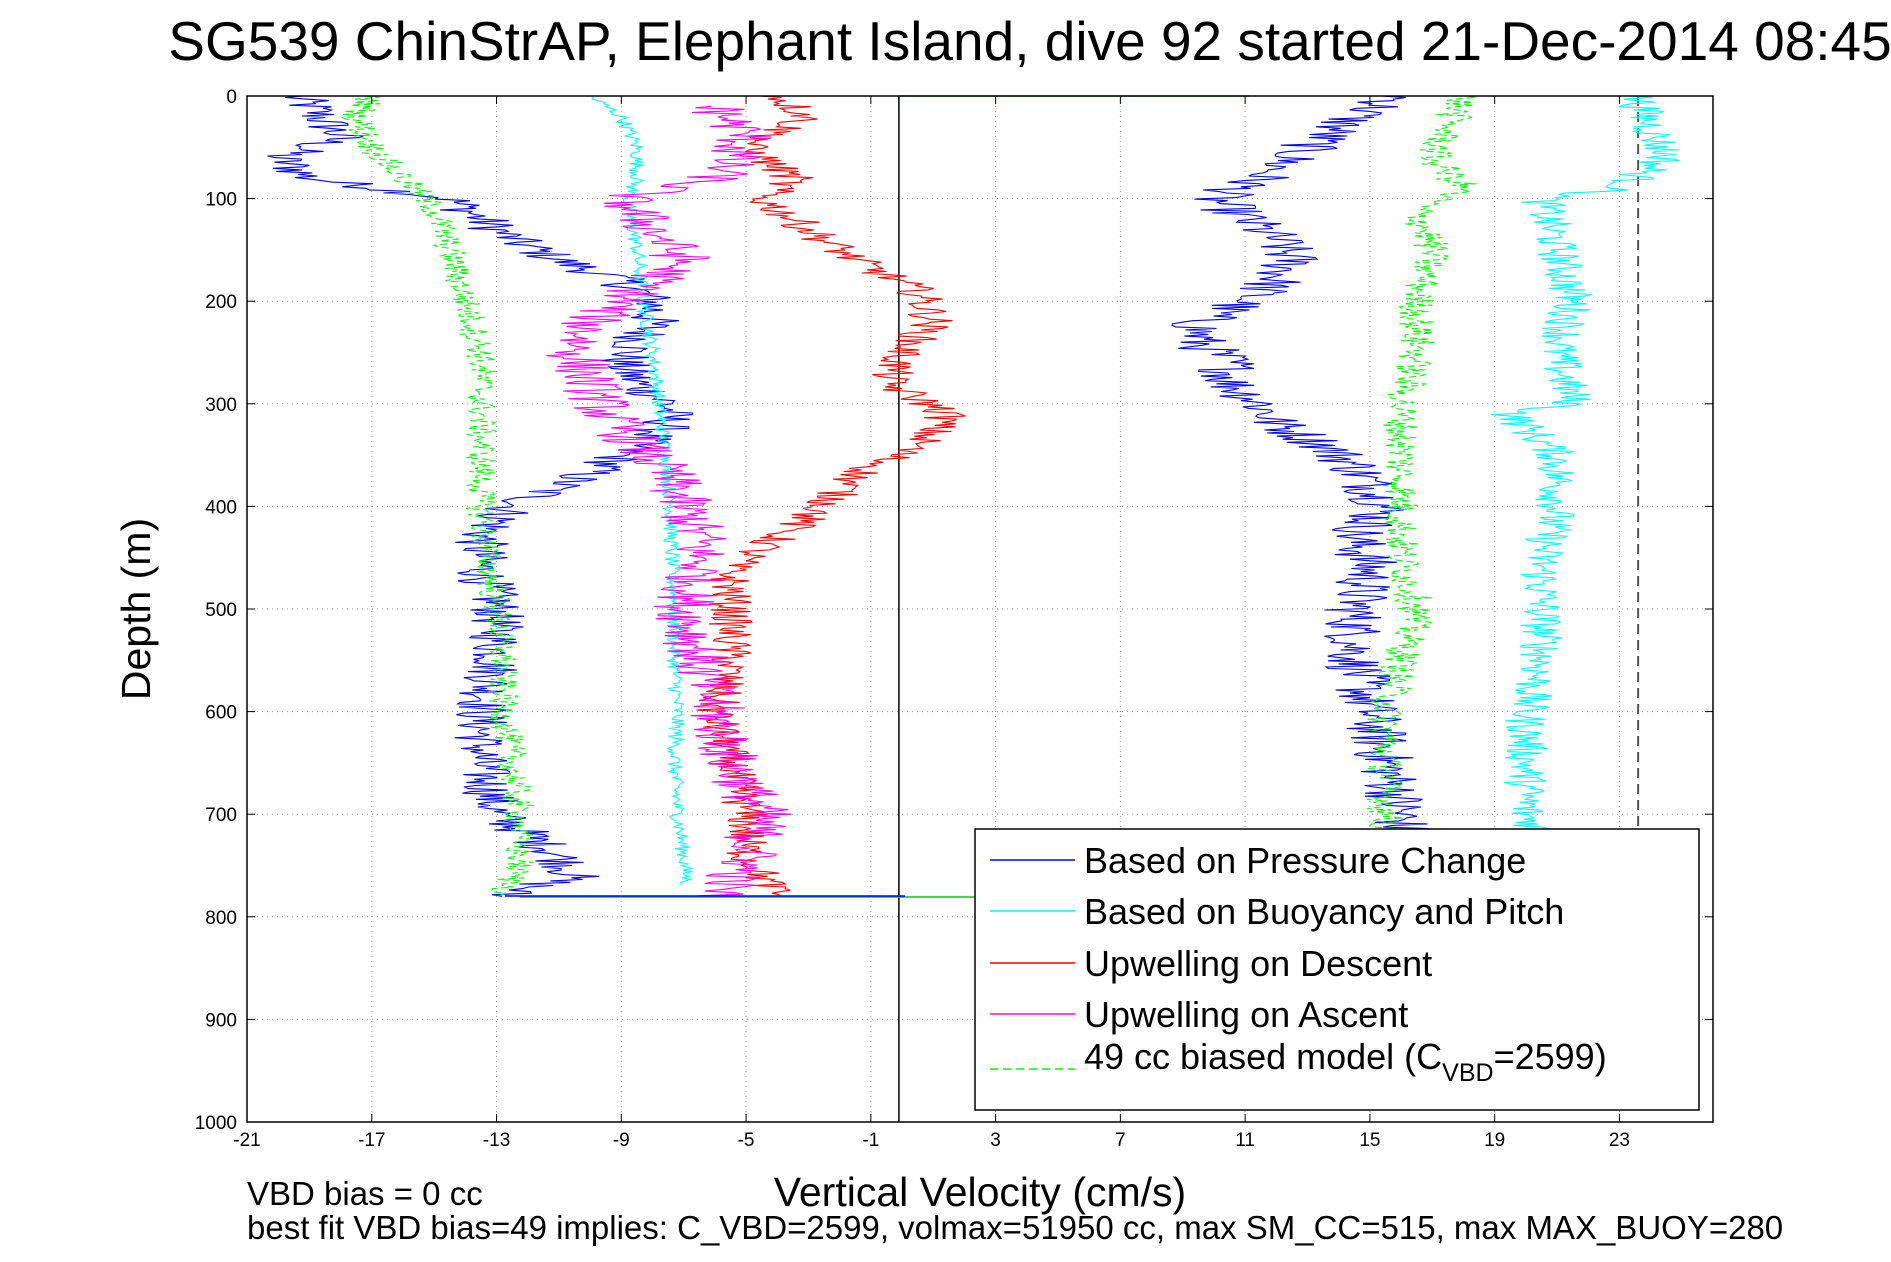  I want to click on y-tick-label: 800, so click(221, 918).